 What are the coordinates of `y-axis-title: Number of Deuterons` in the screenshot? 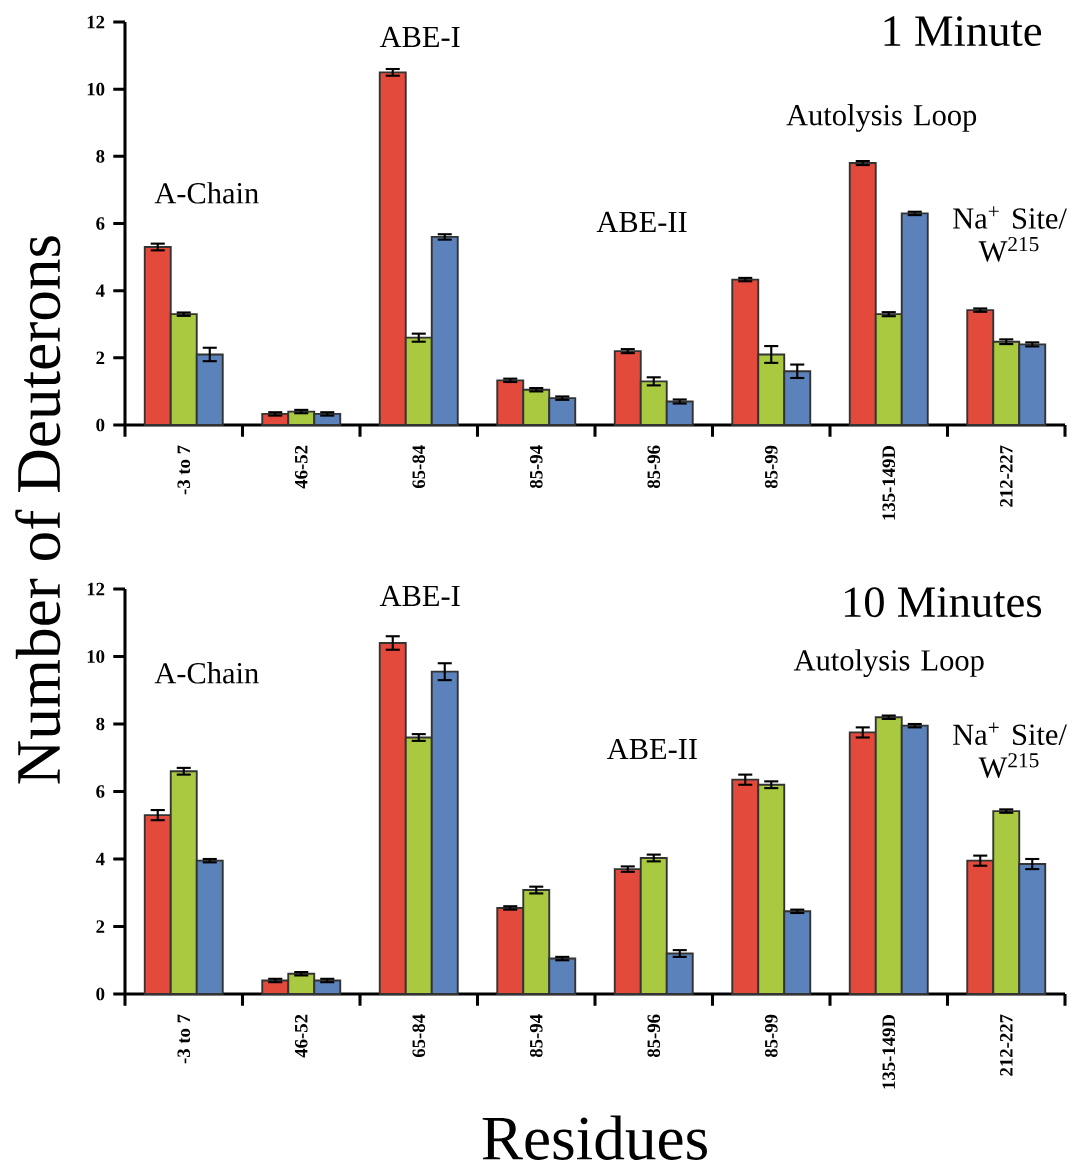 It's located at (38, 510).